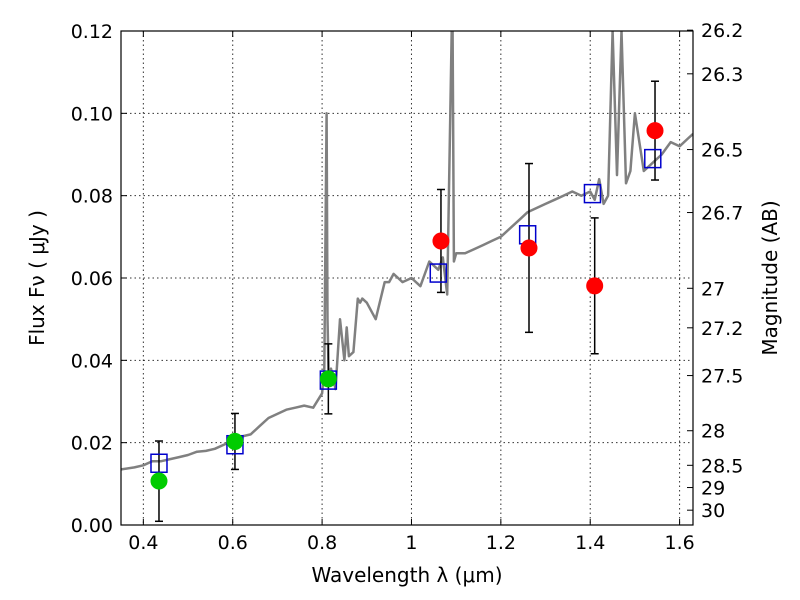  I want to click on y-axis-label: Flux Fν ( μJy ), so click(37, 278).